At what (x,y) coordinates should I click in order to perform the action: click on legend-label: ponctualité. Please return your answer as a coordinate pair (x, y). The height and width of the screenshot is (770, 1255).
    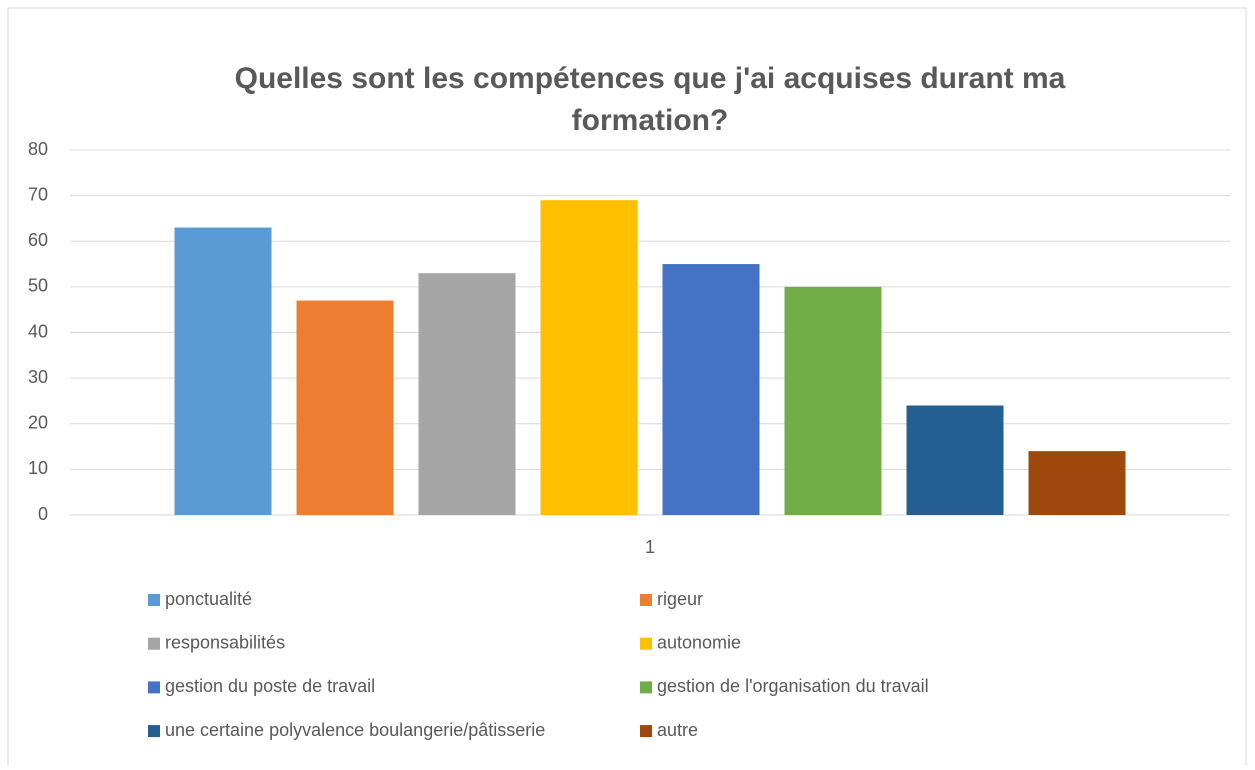
    Looking at the image, I should click on (208, 599).